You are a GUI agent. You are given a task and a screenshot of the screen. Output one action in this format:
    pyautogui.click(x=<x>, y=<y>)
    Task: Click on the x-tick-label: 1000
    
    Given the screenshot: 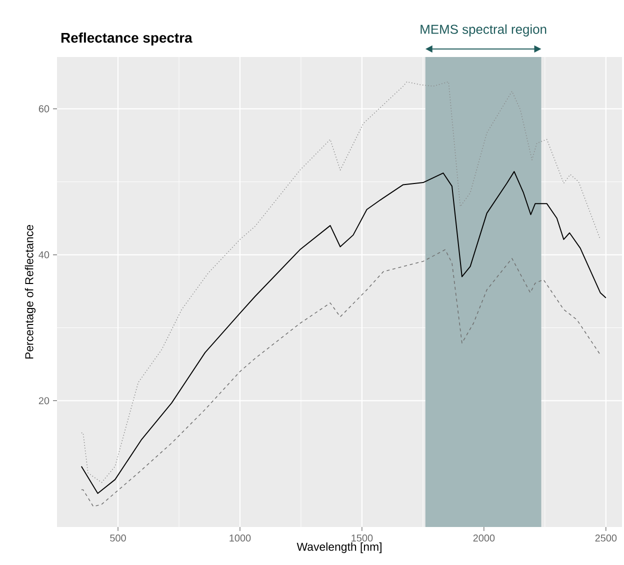 What is the action you would take?
    pyautogui.click(x=240, y=538)
    